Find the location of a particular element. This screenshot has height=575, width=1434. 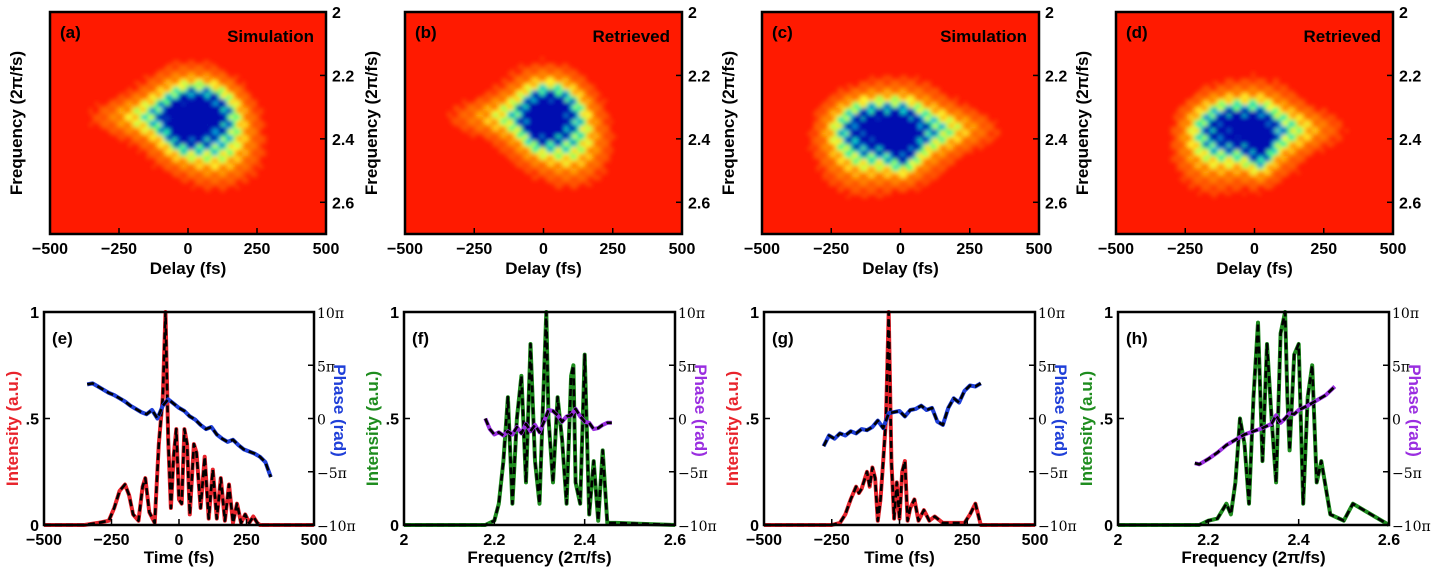

x-tick-label: −500 is located at coordinates (762, 249).